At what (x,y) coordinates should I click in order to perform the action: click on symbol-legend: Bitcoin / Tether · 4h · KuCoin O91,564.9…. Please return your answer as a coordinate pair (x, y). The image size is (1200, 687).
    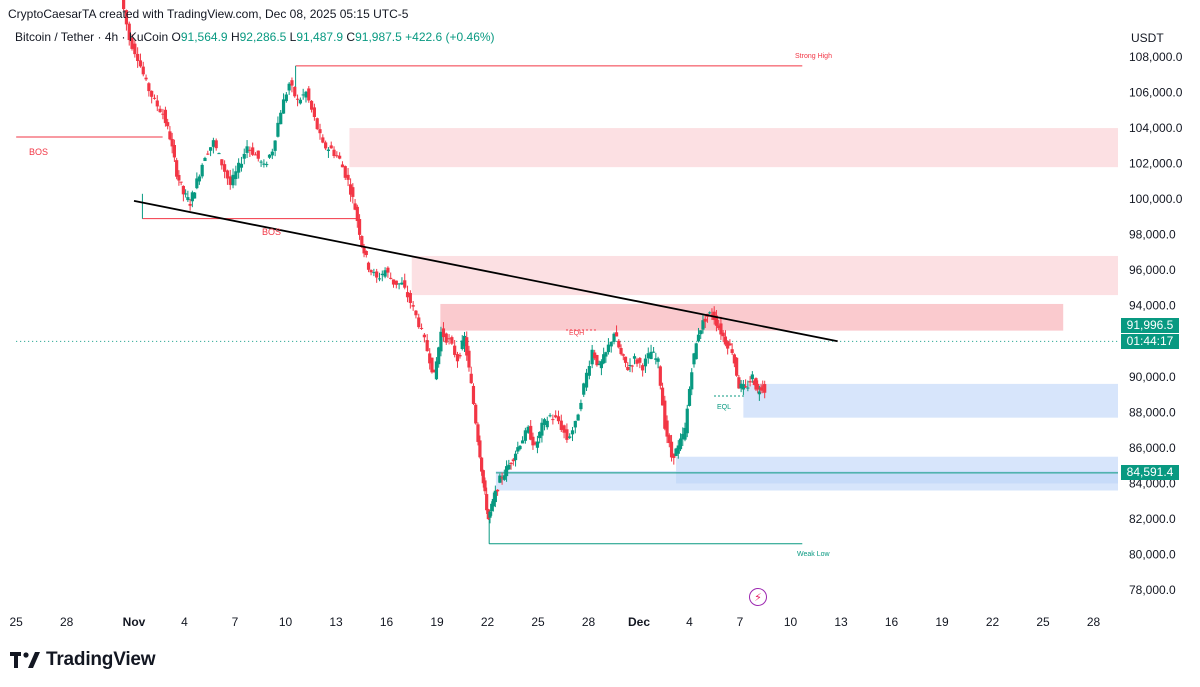
    Looking at the image, I should click on (255, 37).